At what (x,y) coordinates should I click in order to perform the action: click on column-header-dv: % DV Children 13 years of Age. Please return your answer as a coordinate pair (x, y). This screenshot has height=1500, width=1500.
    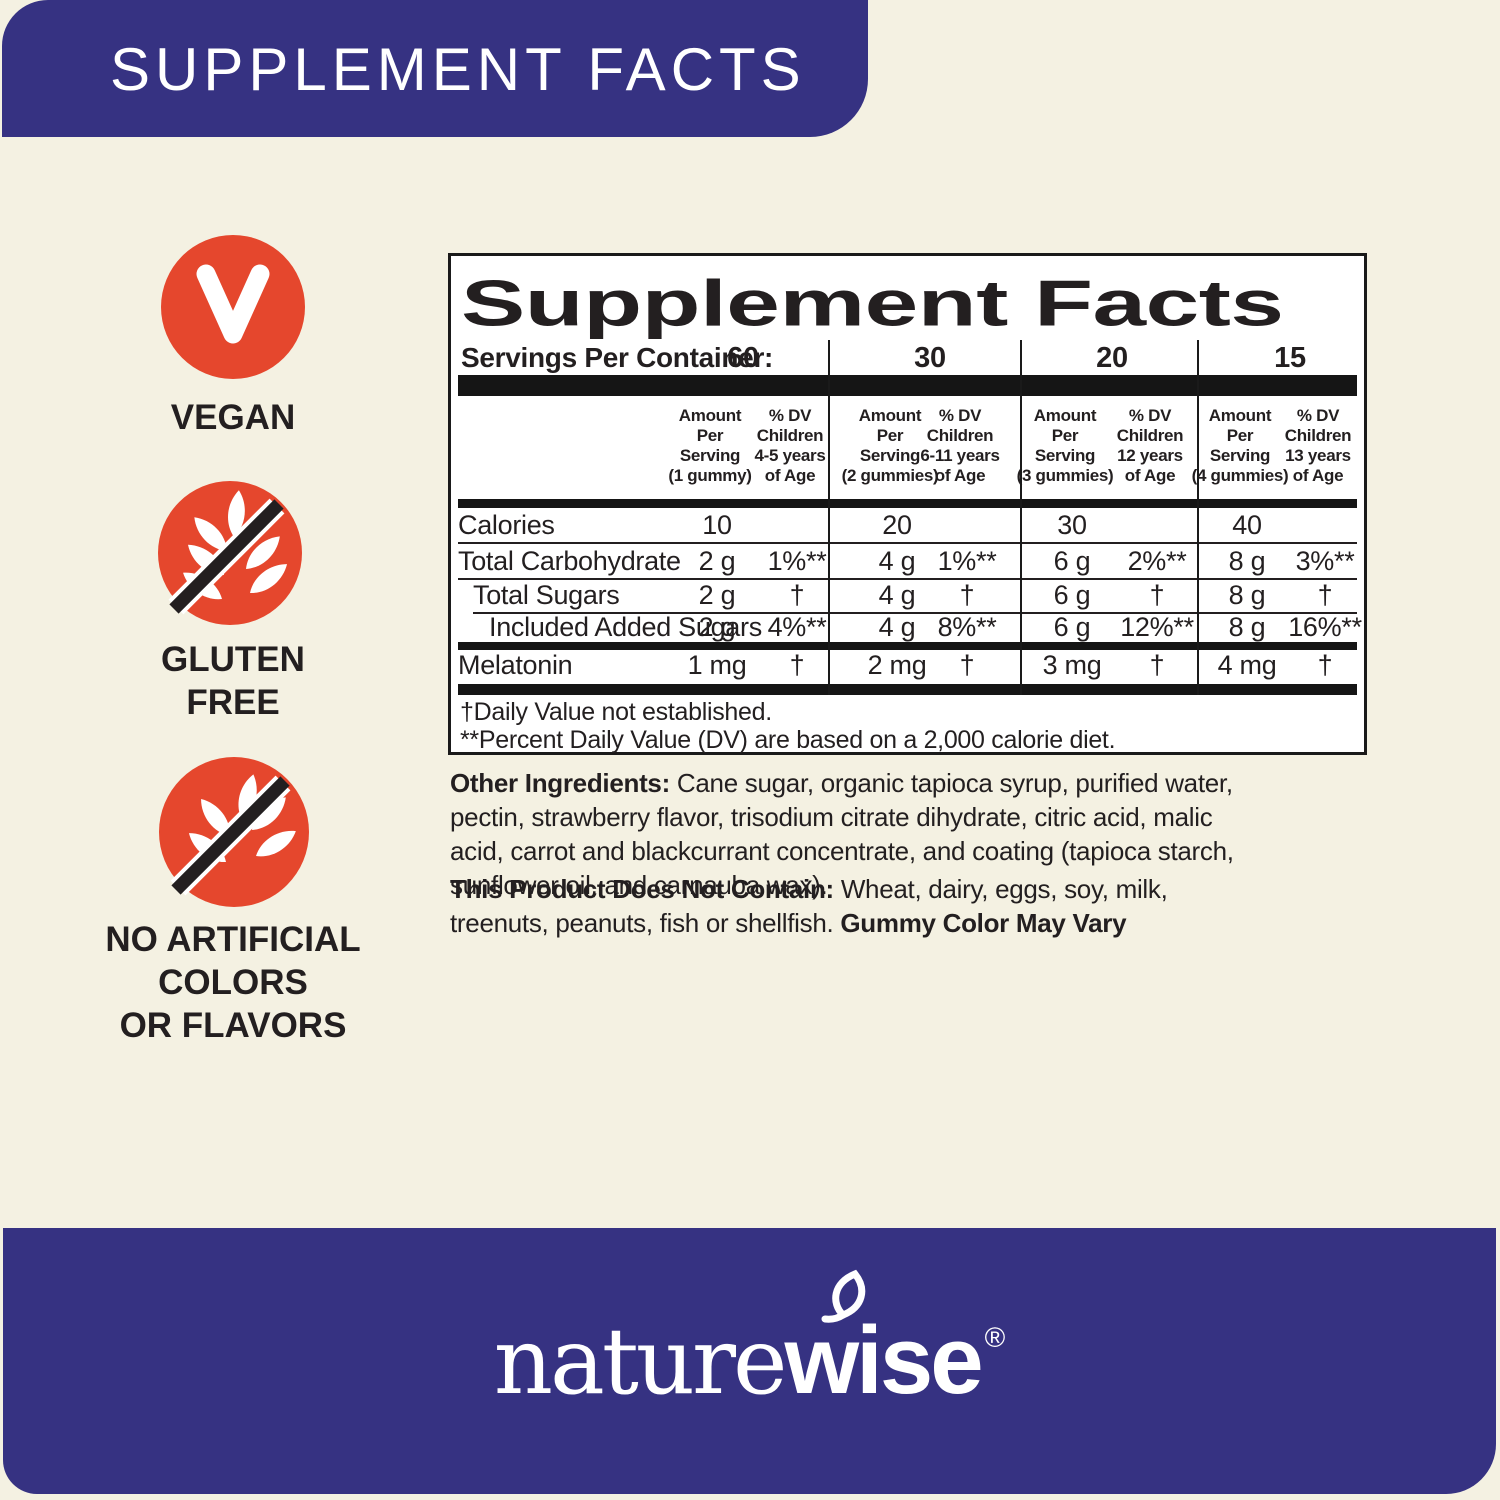
    Looking at the image, I should click on (1318, 445).